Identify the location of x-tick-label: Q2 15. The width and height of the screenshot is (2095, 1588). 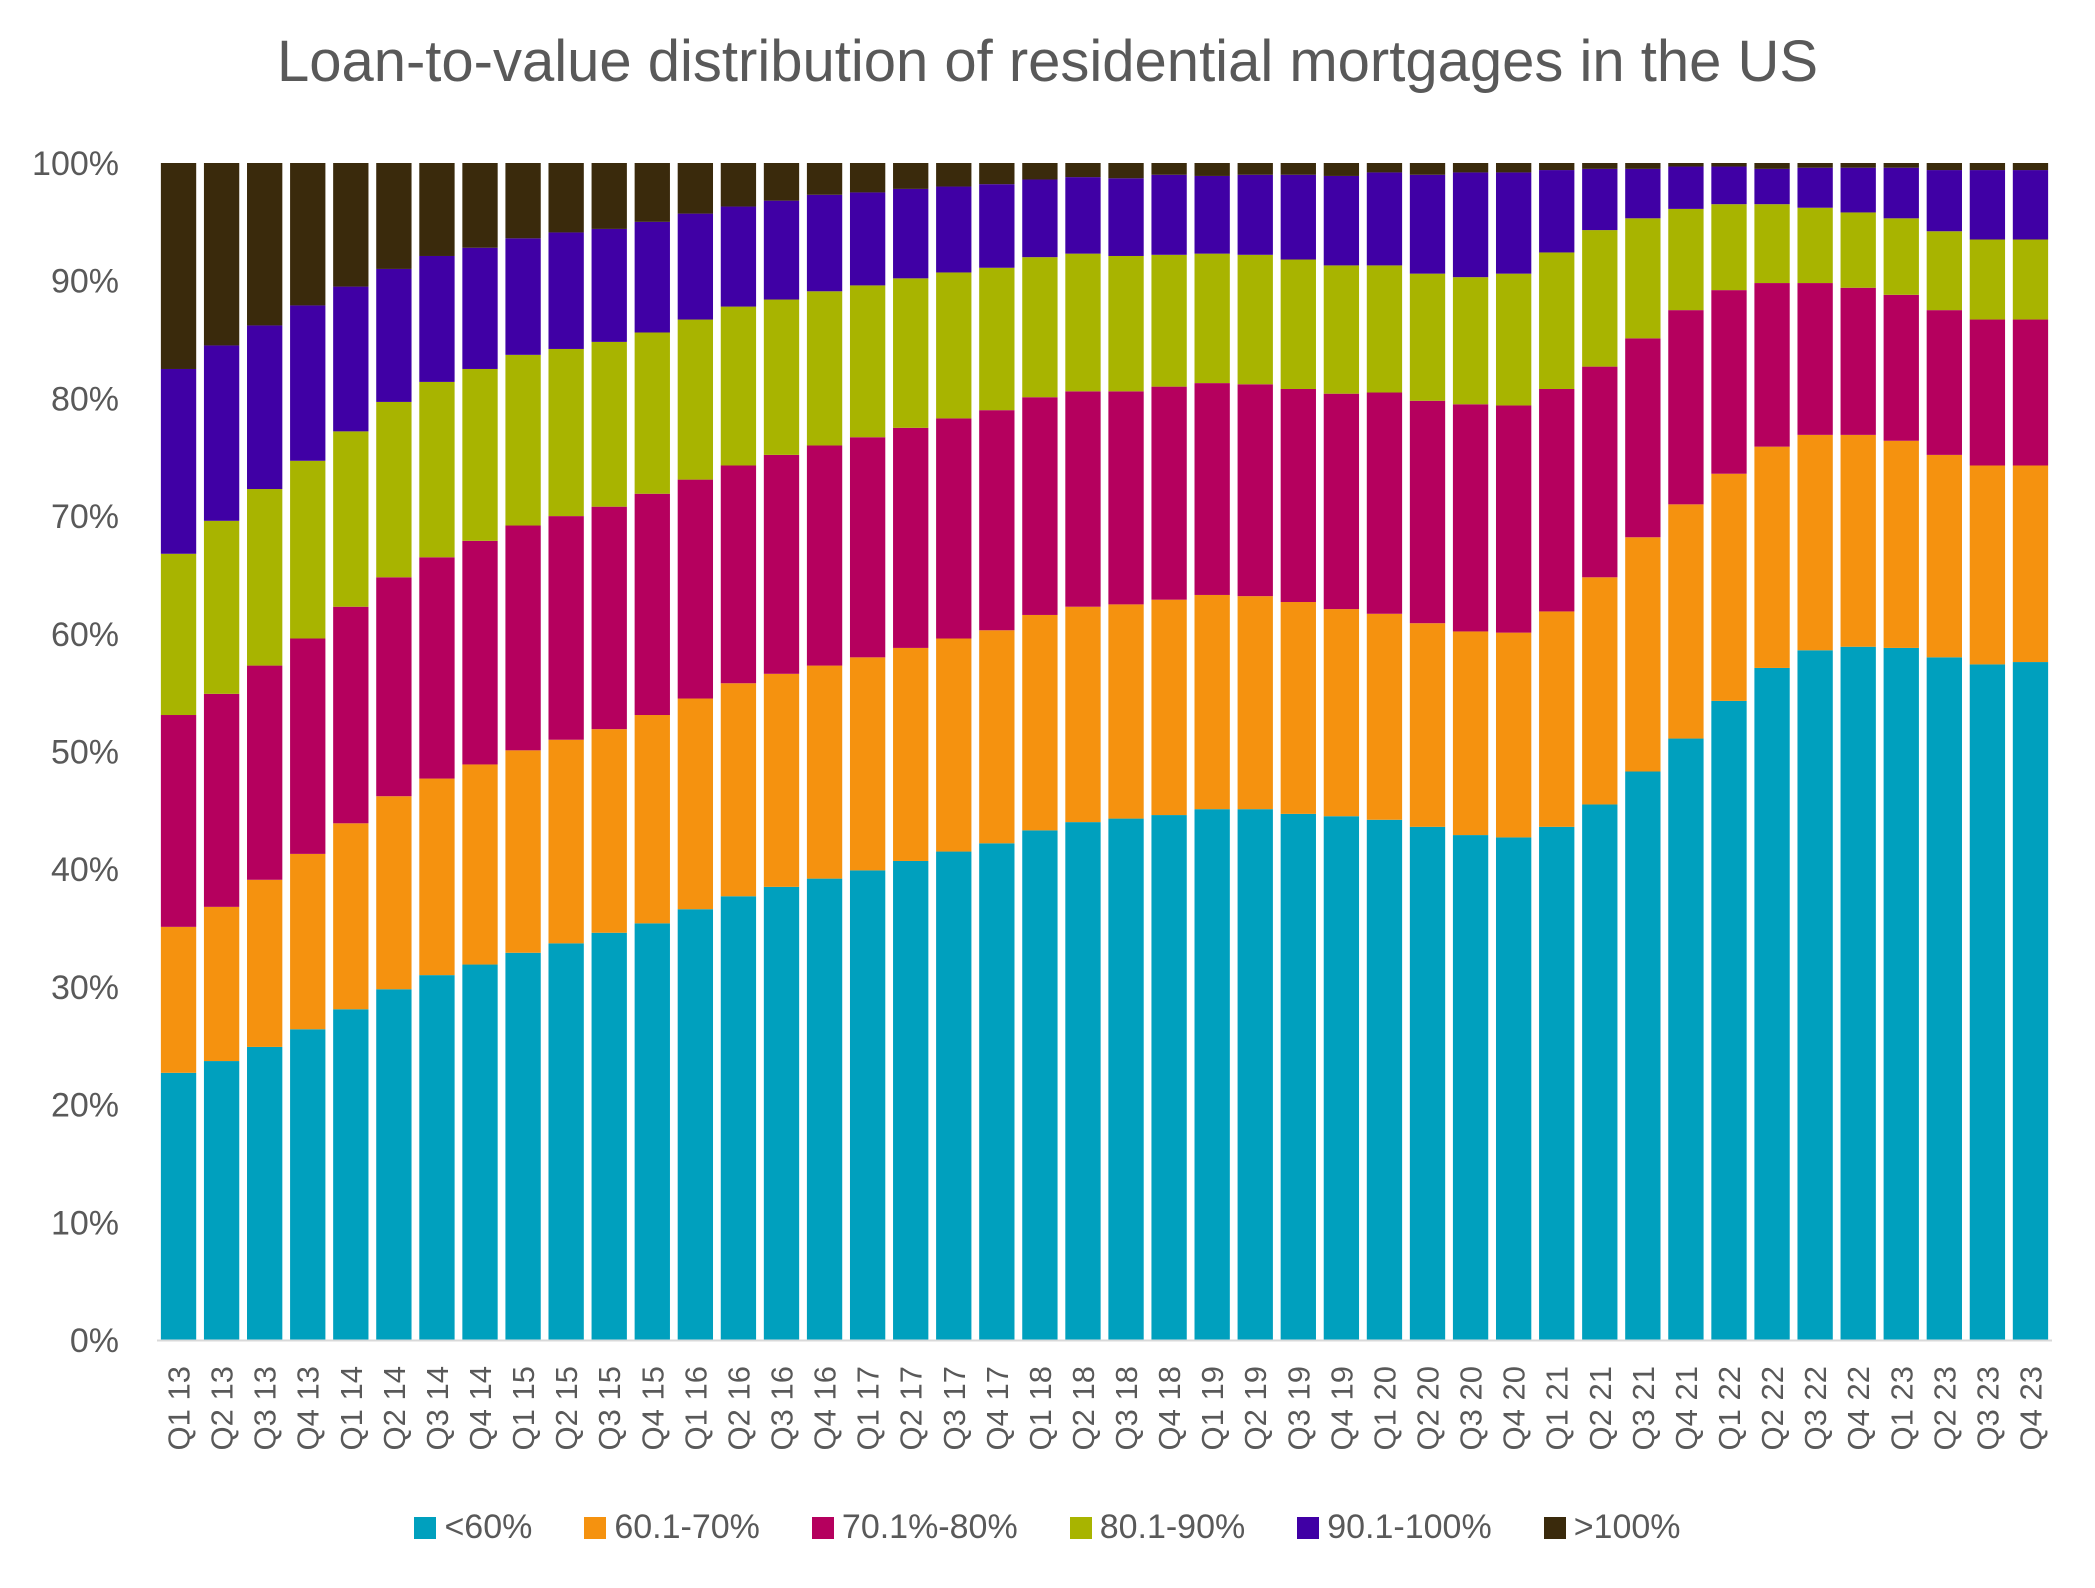
(566, 1408).